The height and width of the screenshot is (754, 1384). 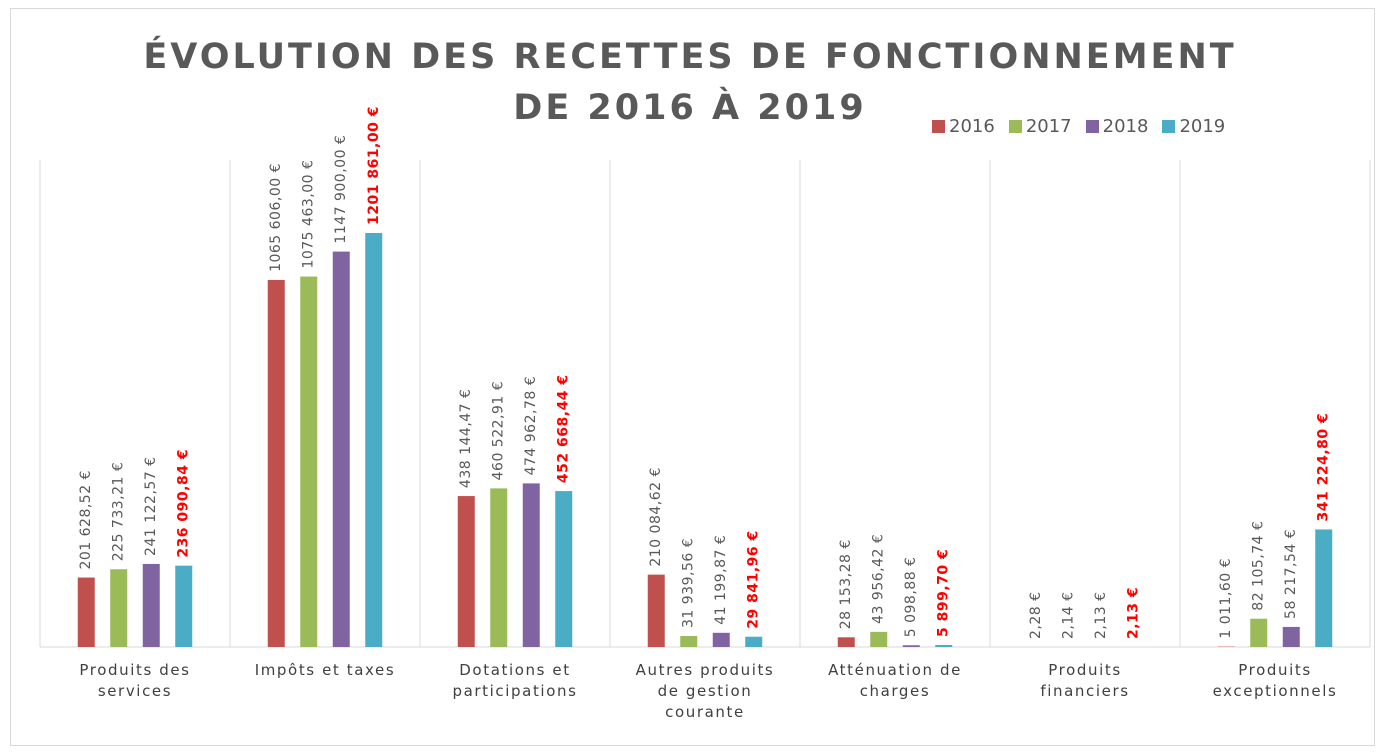 I want to click on value-label: 438 144,47 €, so click(x=466, y=439).